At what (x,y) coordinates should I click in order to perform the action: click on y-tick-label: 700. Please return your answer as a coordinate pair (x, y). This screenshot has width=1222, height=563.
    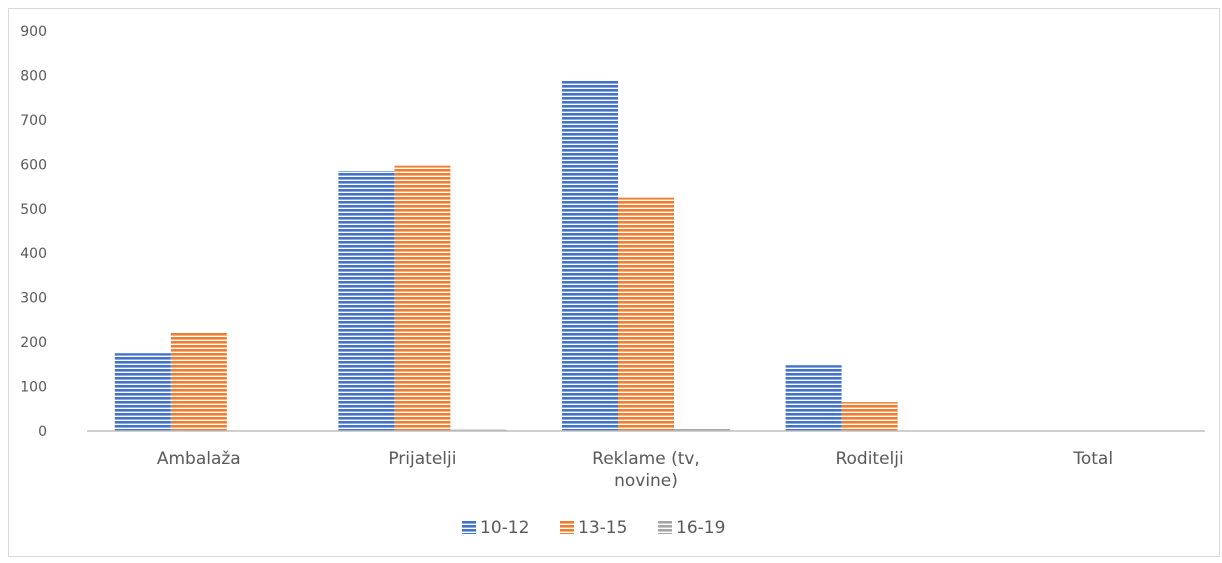
    Looking at the image, I should click on (33, 121).